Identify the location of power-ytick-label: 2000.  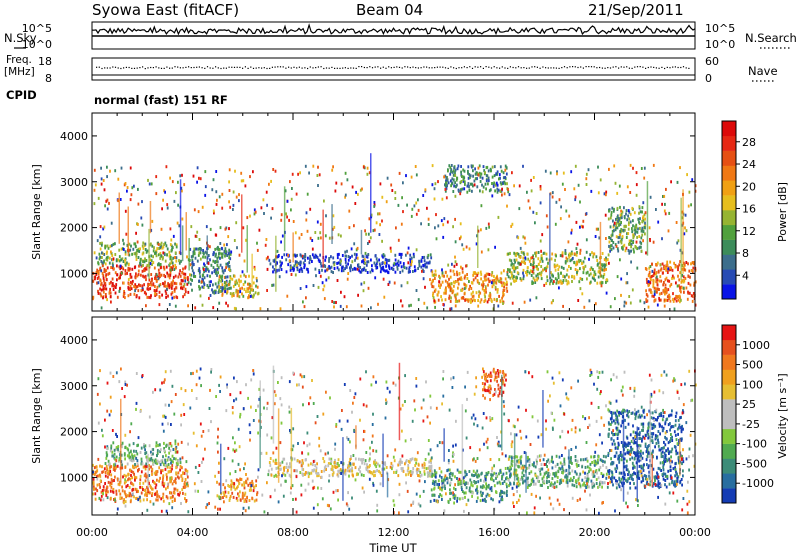
(74, 228).